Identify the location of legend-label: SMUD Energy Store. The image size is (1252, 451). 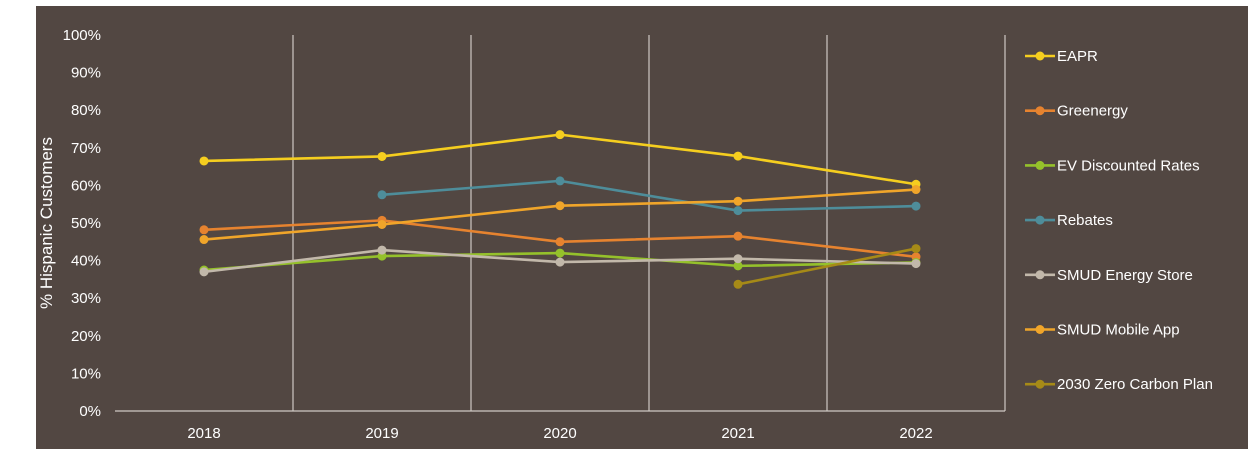
(1125, 275).